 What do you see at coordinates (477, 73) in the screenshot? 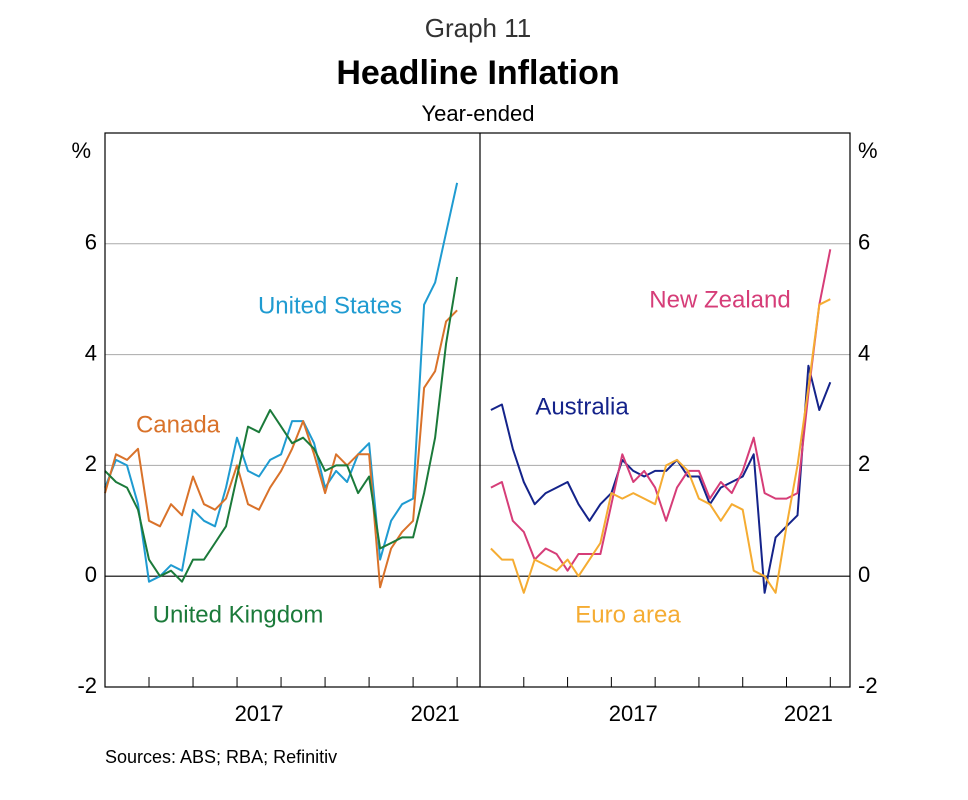
I see `chart-title: Headline Inflation` at bounding box center [477, 73].